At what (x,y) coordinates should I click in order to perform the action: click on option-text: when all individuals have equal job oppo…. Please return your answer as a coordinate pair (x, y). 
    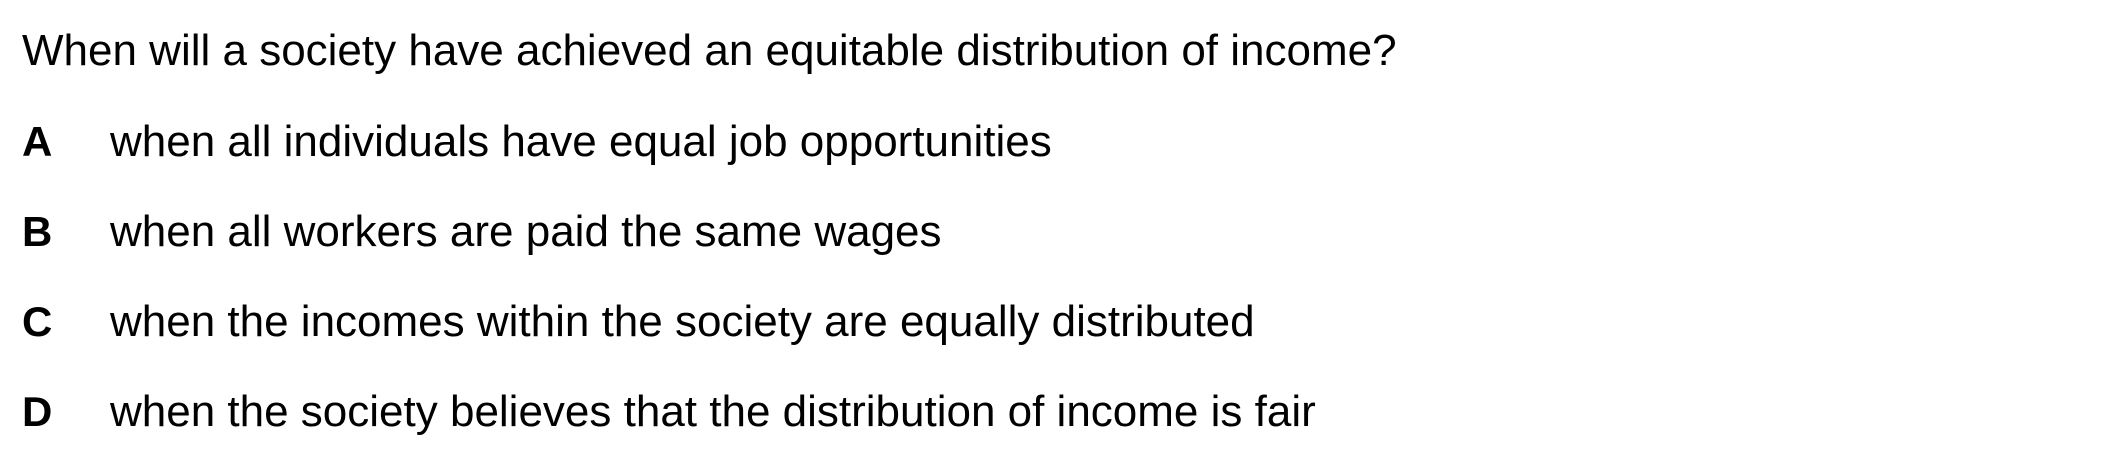
    Looking at the image, I should click on (581, 141).